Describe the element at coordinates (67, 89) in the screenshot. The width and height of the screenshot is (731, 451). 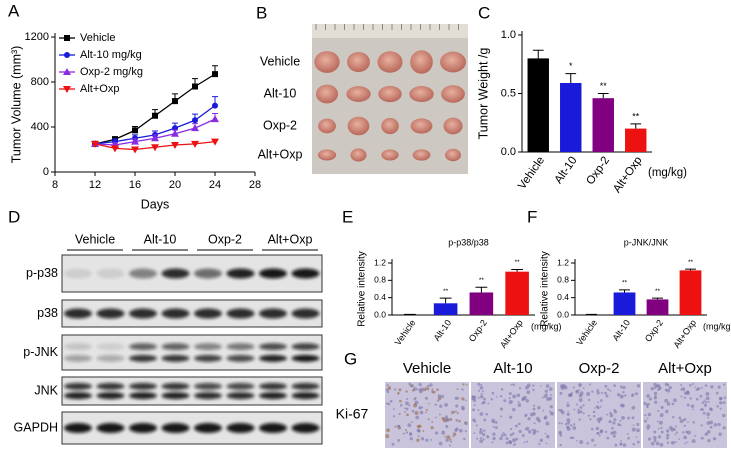
I see `legend-marker` at that location.